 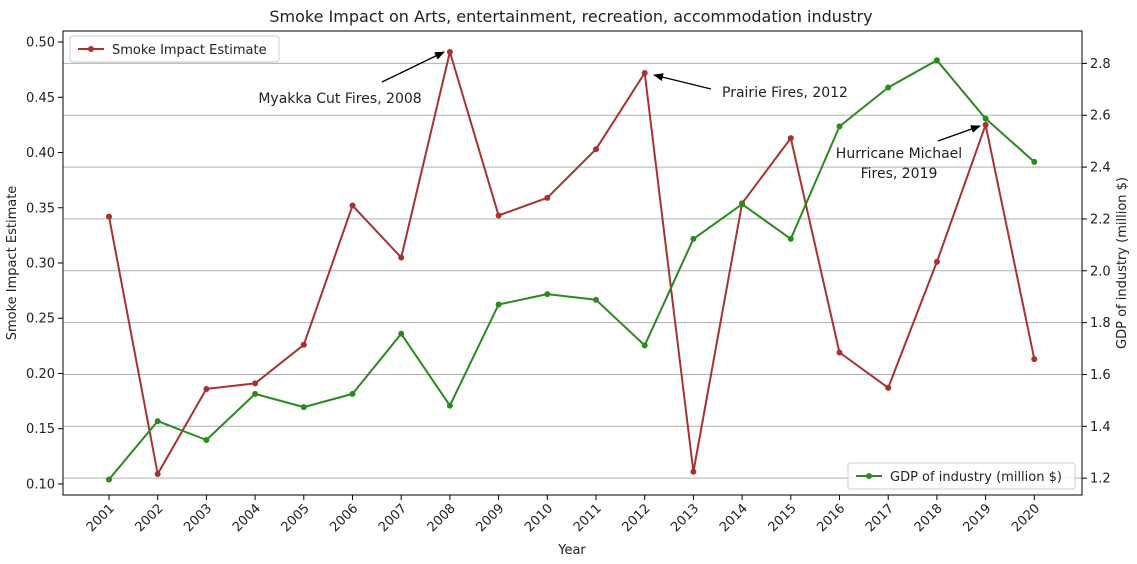 I want to click on x-tick-label-2012: 2012, so click(x=637, y=518).